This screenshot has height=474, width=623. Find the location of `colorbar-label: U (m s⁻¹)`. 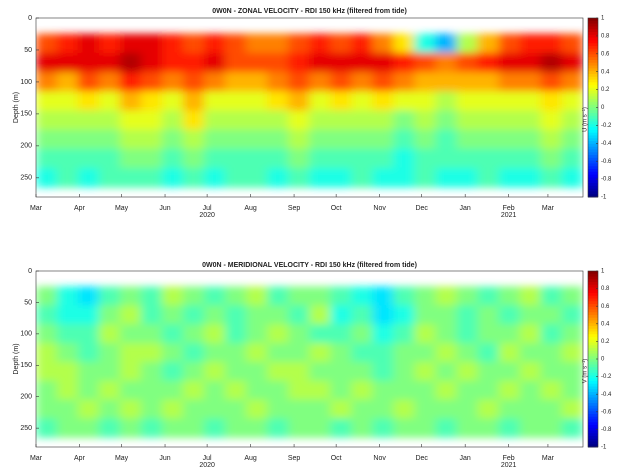

colorbar-label: U (m s⁻¹) is located at coordinates (586, 119).